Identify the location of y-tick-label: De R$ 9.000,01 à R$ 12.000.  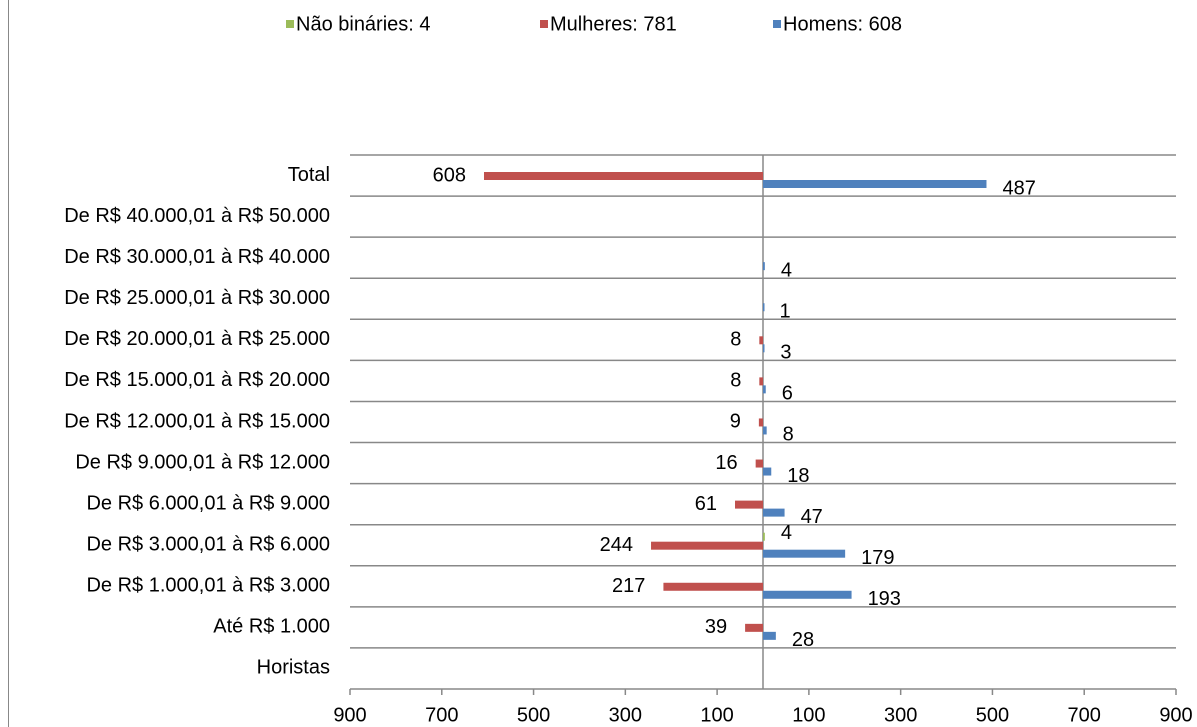
(202, 462).